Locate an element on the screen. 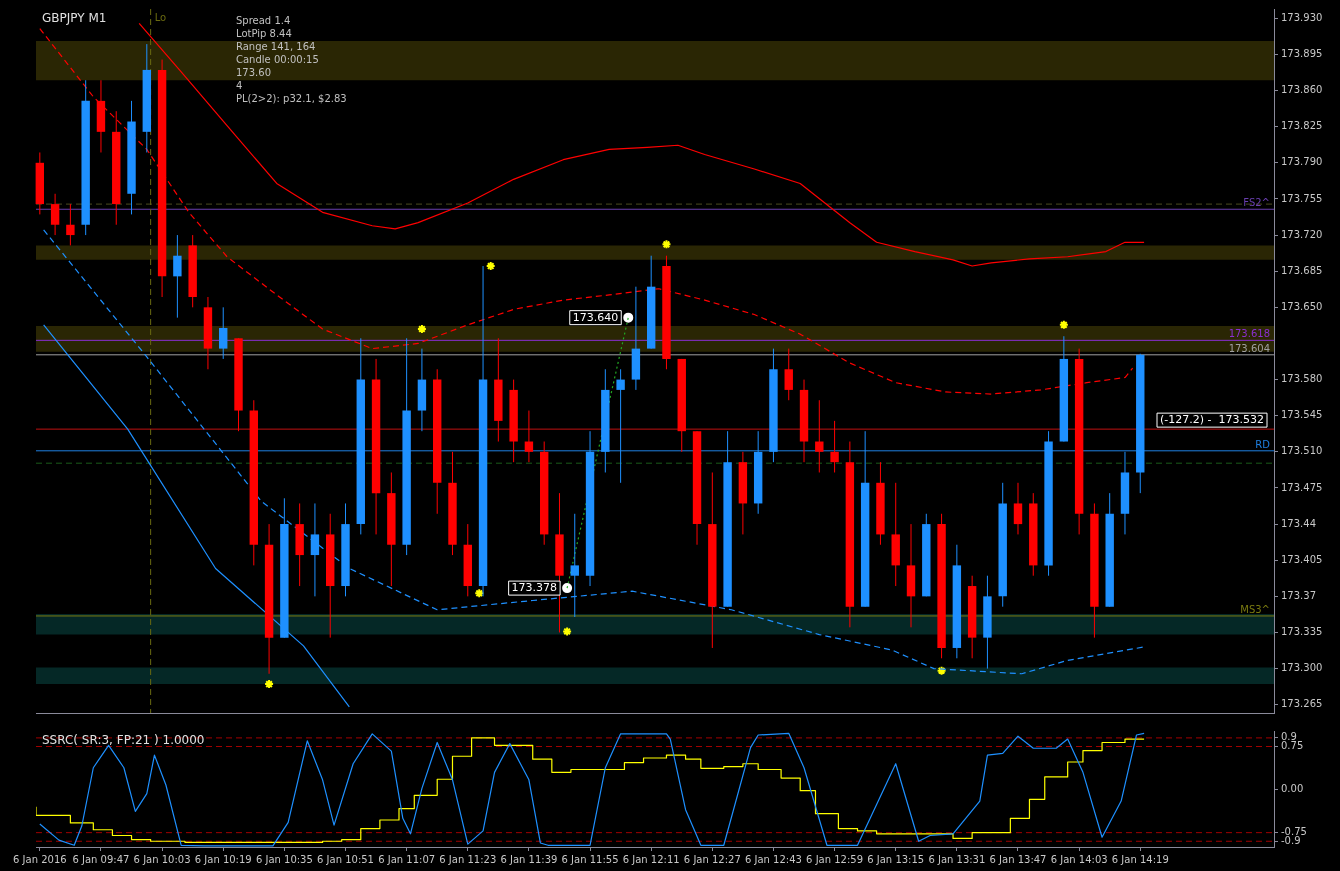 Image resolution: width=1340 pixels, height=871 pixels. x-tick-label: 6 Jan 09:47 is located at coordinates (101, 859).